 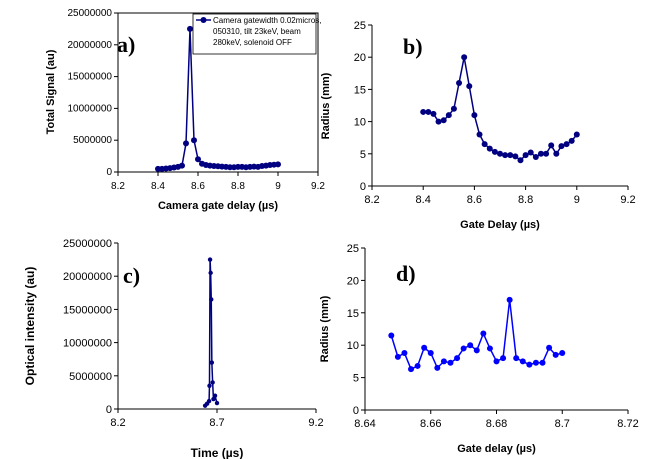 I want to click on y-tick-label: 20000000, so click(x=87, y=277).